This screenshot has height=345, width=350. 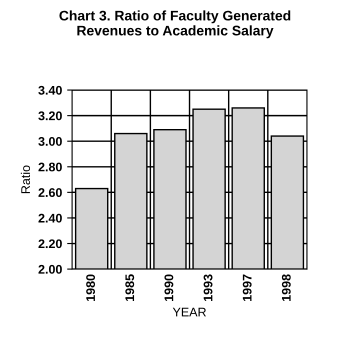 I want to click on x-tick-label: 1980, so click(x=91, y=287).